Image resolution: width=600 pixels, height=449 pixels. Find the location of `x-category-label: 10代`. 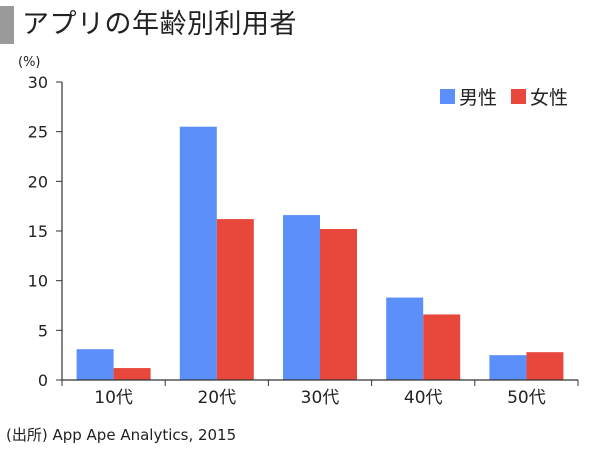

x-category-label: 10代 is located at coordinates (113, 398).